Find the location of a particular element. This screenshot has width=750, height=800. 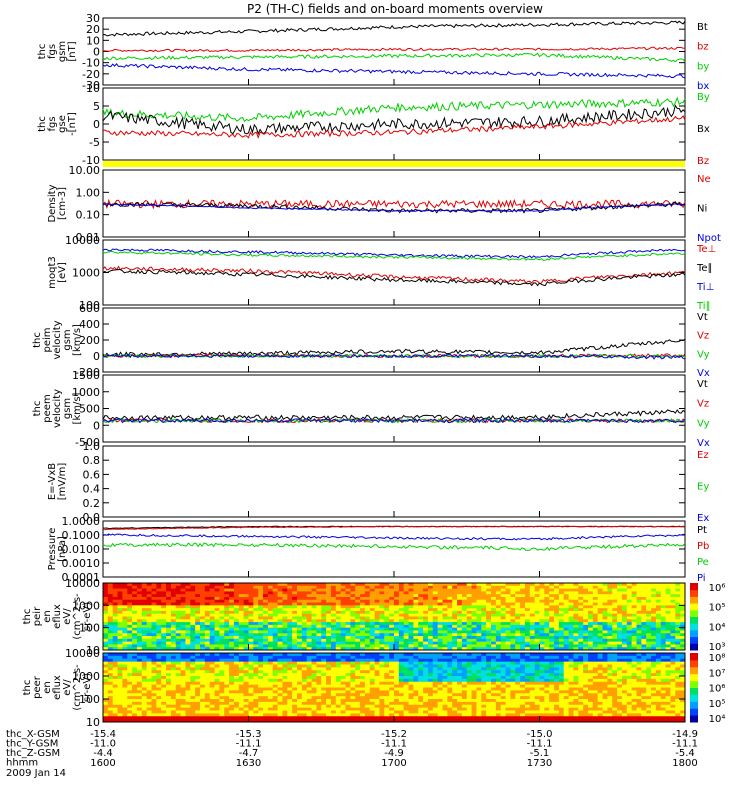

colorbar-segment is located at coordinates (694, 607).